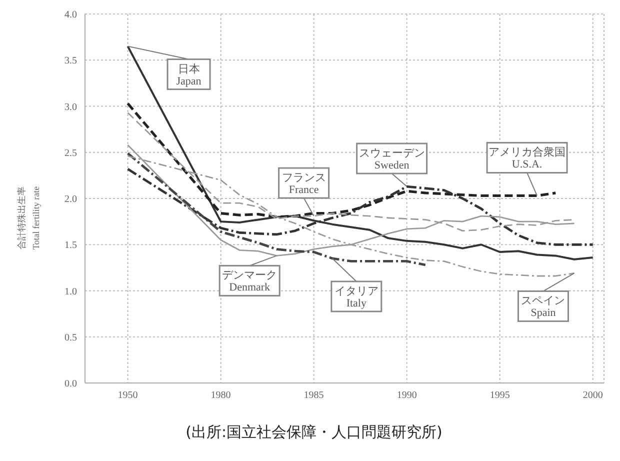  I want to click on x-tick-label: 1980, so click(220, 396).